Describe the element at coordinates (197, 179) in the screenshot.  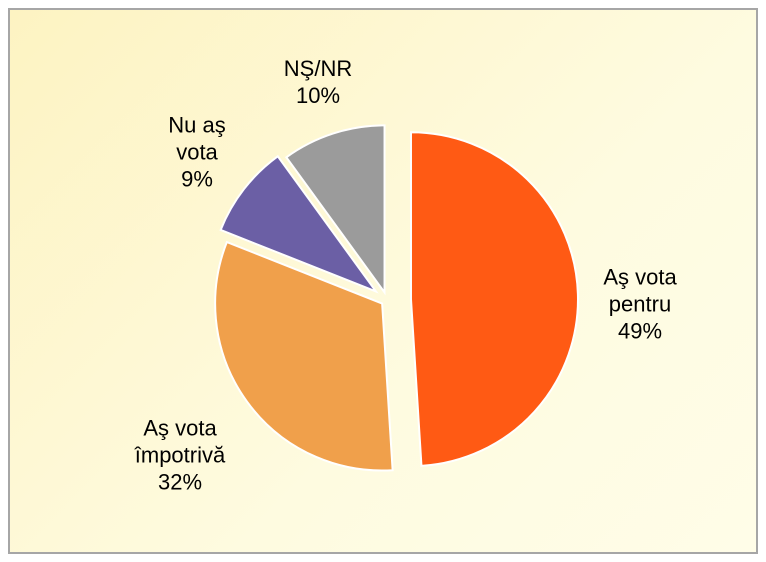
I see `slice-value: 9%` at that location.